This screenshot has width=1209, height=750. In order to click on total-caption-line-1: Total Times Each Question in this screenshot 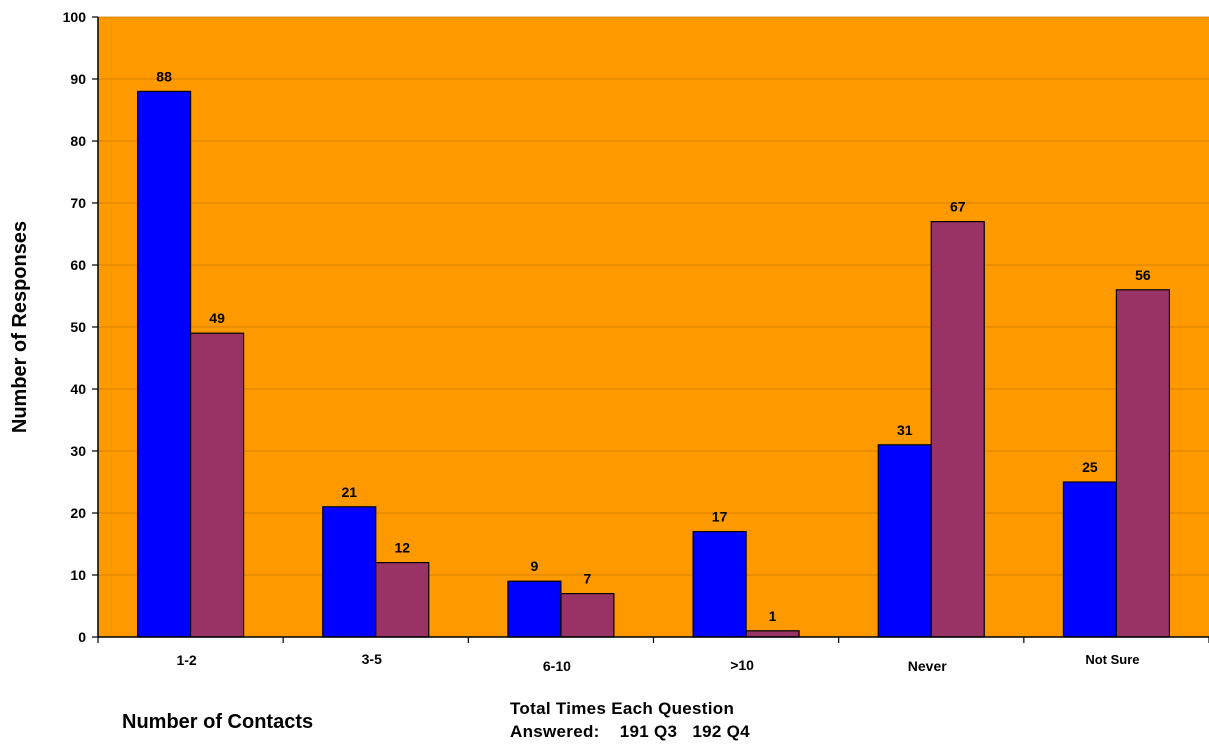, I will do `click(622, 708)`.